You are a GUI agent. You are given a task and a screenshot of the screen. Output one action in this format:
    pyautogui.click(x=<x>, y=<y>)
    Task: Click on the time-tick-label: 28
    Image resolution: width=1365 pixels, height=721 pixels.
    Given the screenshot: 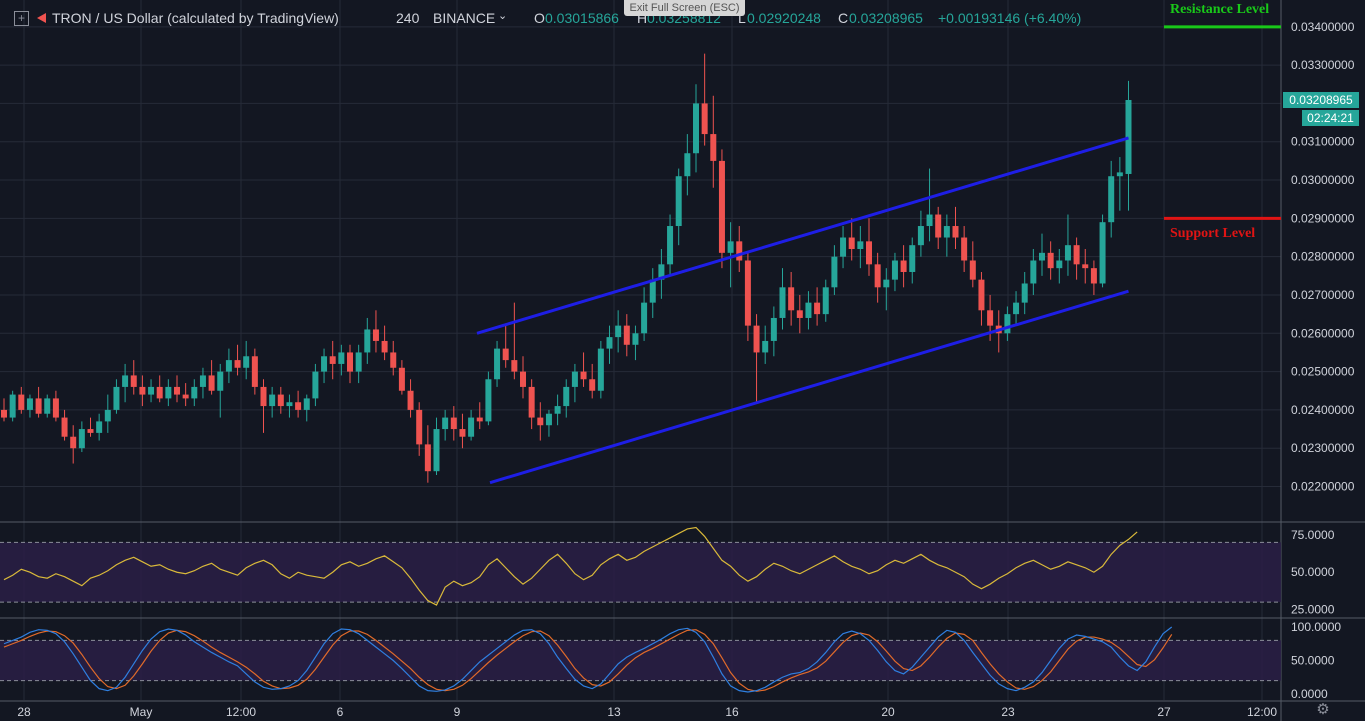 What is the action you would take?
    pyautogui.click(x=24, y=712)
    